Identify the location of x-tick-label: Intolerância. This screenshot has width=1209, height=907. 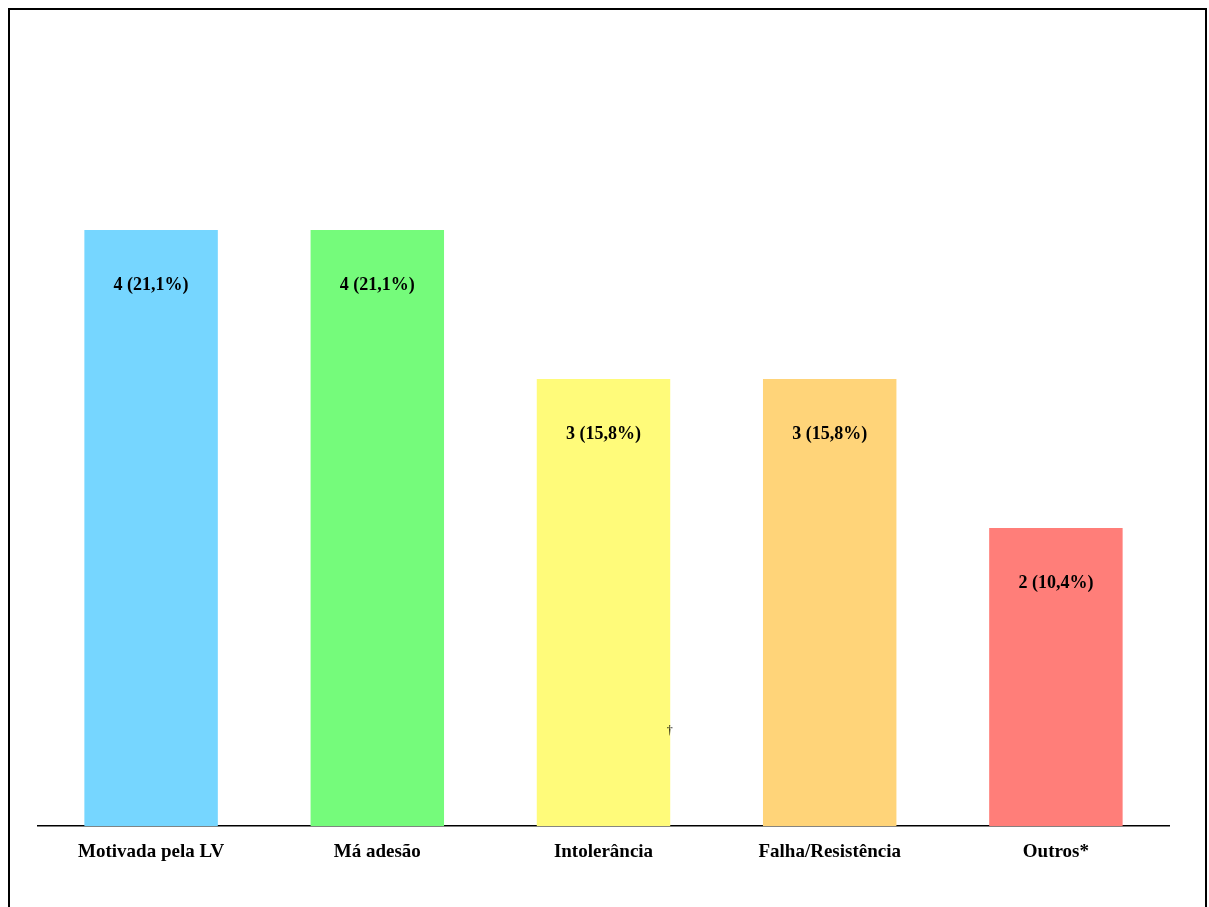
(603, 850).